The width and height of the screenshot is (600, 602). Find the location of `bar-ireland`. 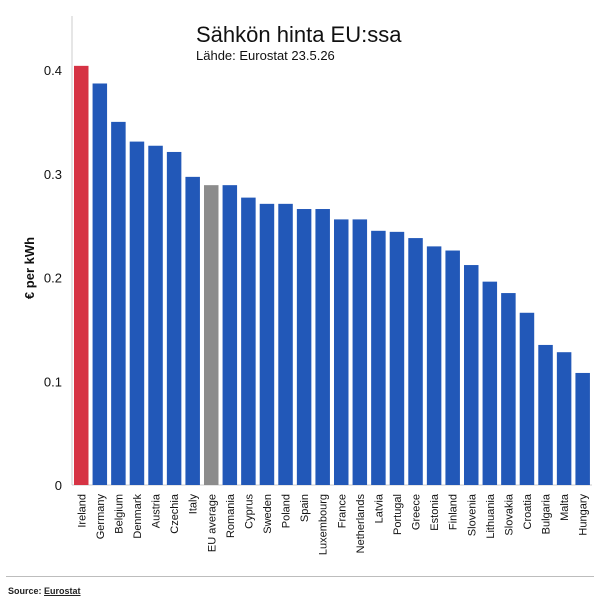

bar-ireland is located at coordinates (81, 275).